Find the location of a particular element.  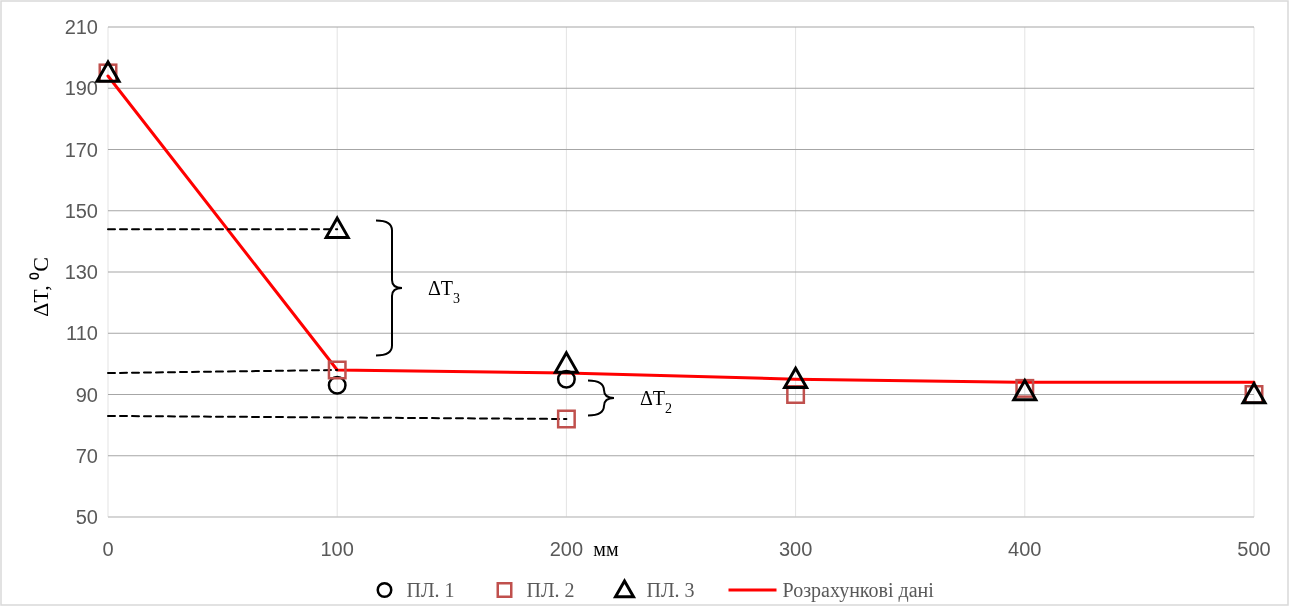

y-tick-label: 170 is located at coordinates (81, 149).